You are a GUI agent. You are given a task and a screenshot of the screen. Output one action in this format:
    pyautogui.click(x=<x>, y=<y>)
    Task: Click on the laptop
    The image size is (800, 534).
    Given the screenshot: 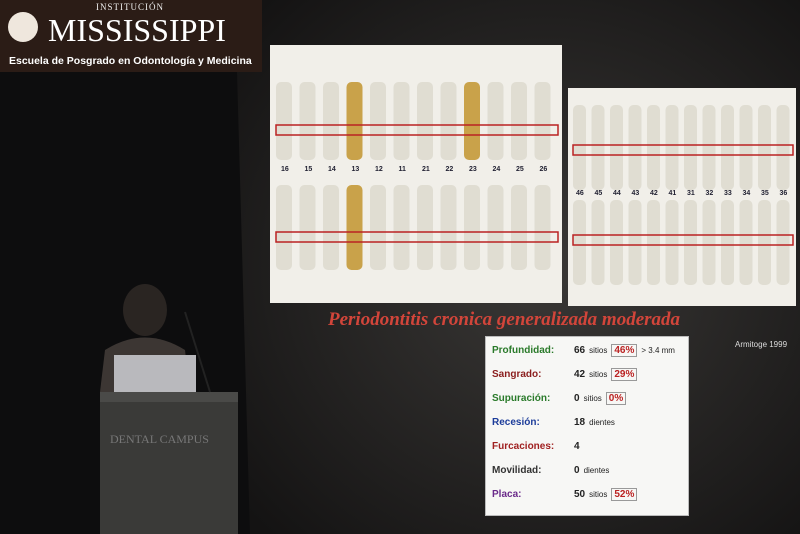 What is the action you would take?
    pyautogui.click(x=155, y=373)
    